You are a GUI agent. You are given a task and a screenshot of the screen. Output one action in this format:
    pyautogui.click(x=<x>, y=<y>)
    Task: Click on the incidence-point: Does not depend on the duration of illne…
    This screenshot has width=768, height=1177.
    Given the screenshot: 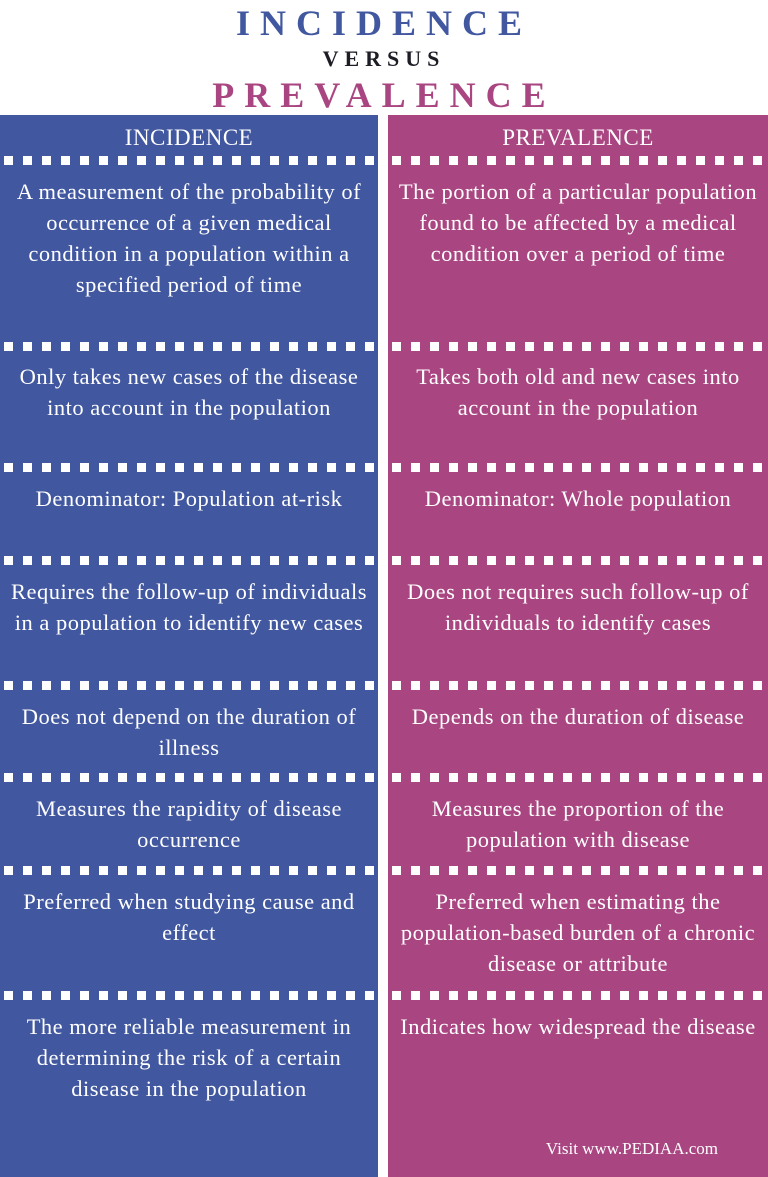 What is the action you would take?
    pyautogui.click(x=189, y=732)
    